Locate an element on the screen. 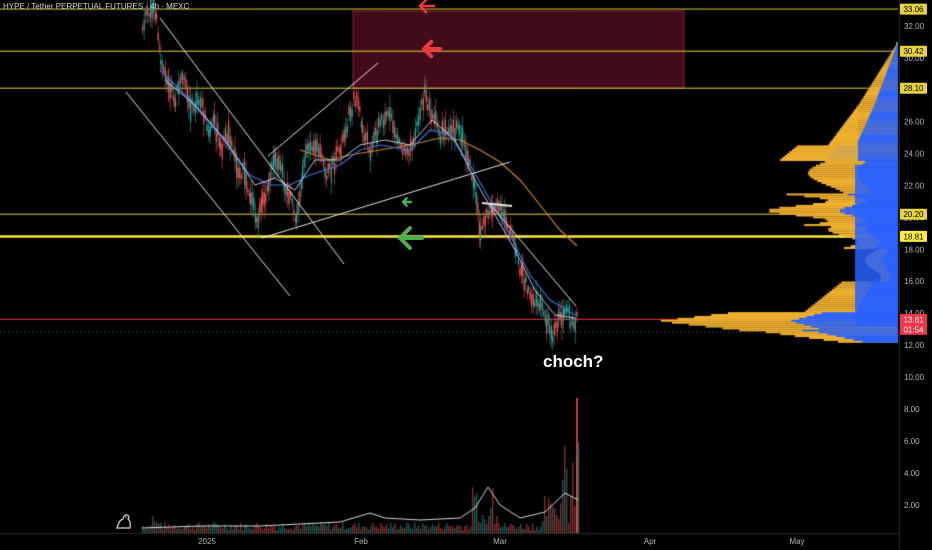  time-axis-label: Mar is located at coordinates (500, 541).